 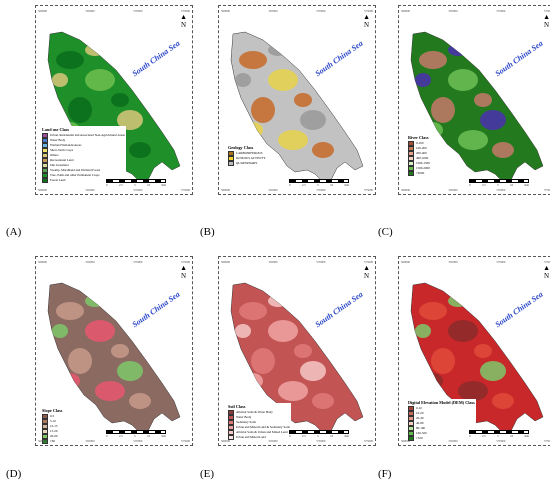 I want to click on tick-label: 565000, so click(x=90, y=441).